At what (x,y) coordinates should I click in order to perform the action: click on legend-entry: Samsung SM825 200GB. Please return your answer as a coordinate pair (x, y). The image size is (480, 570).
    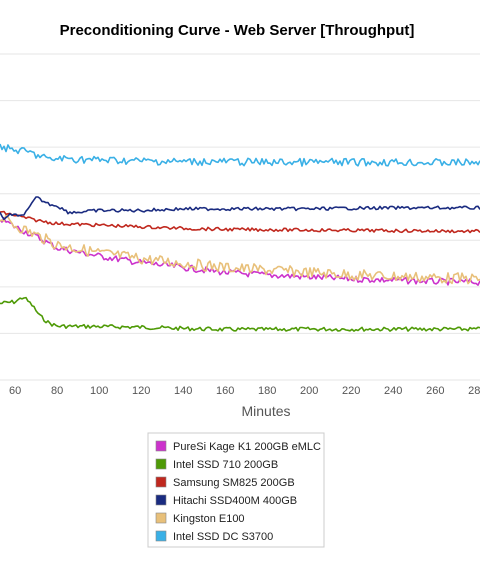
    Looking at the image, I should click on (234, 483).